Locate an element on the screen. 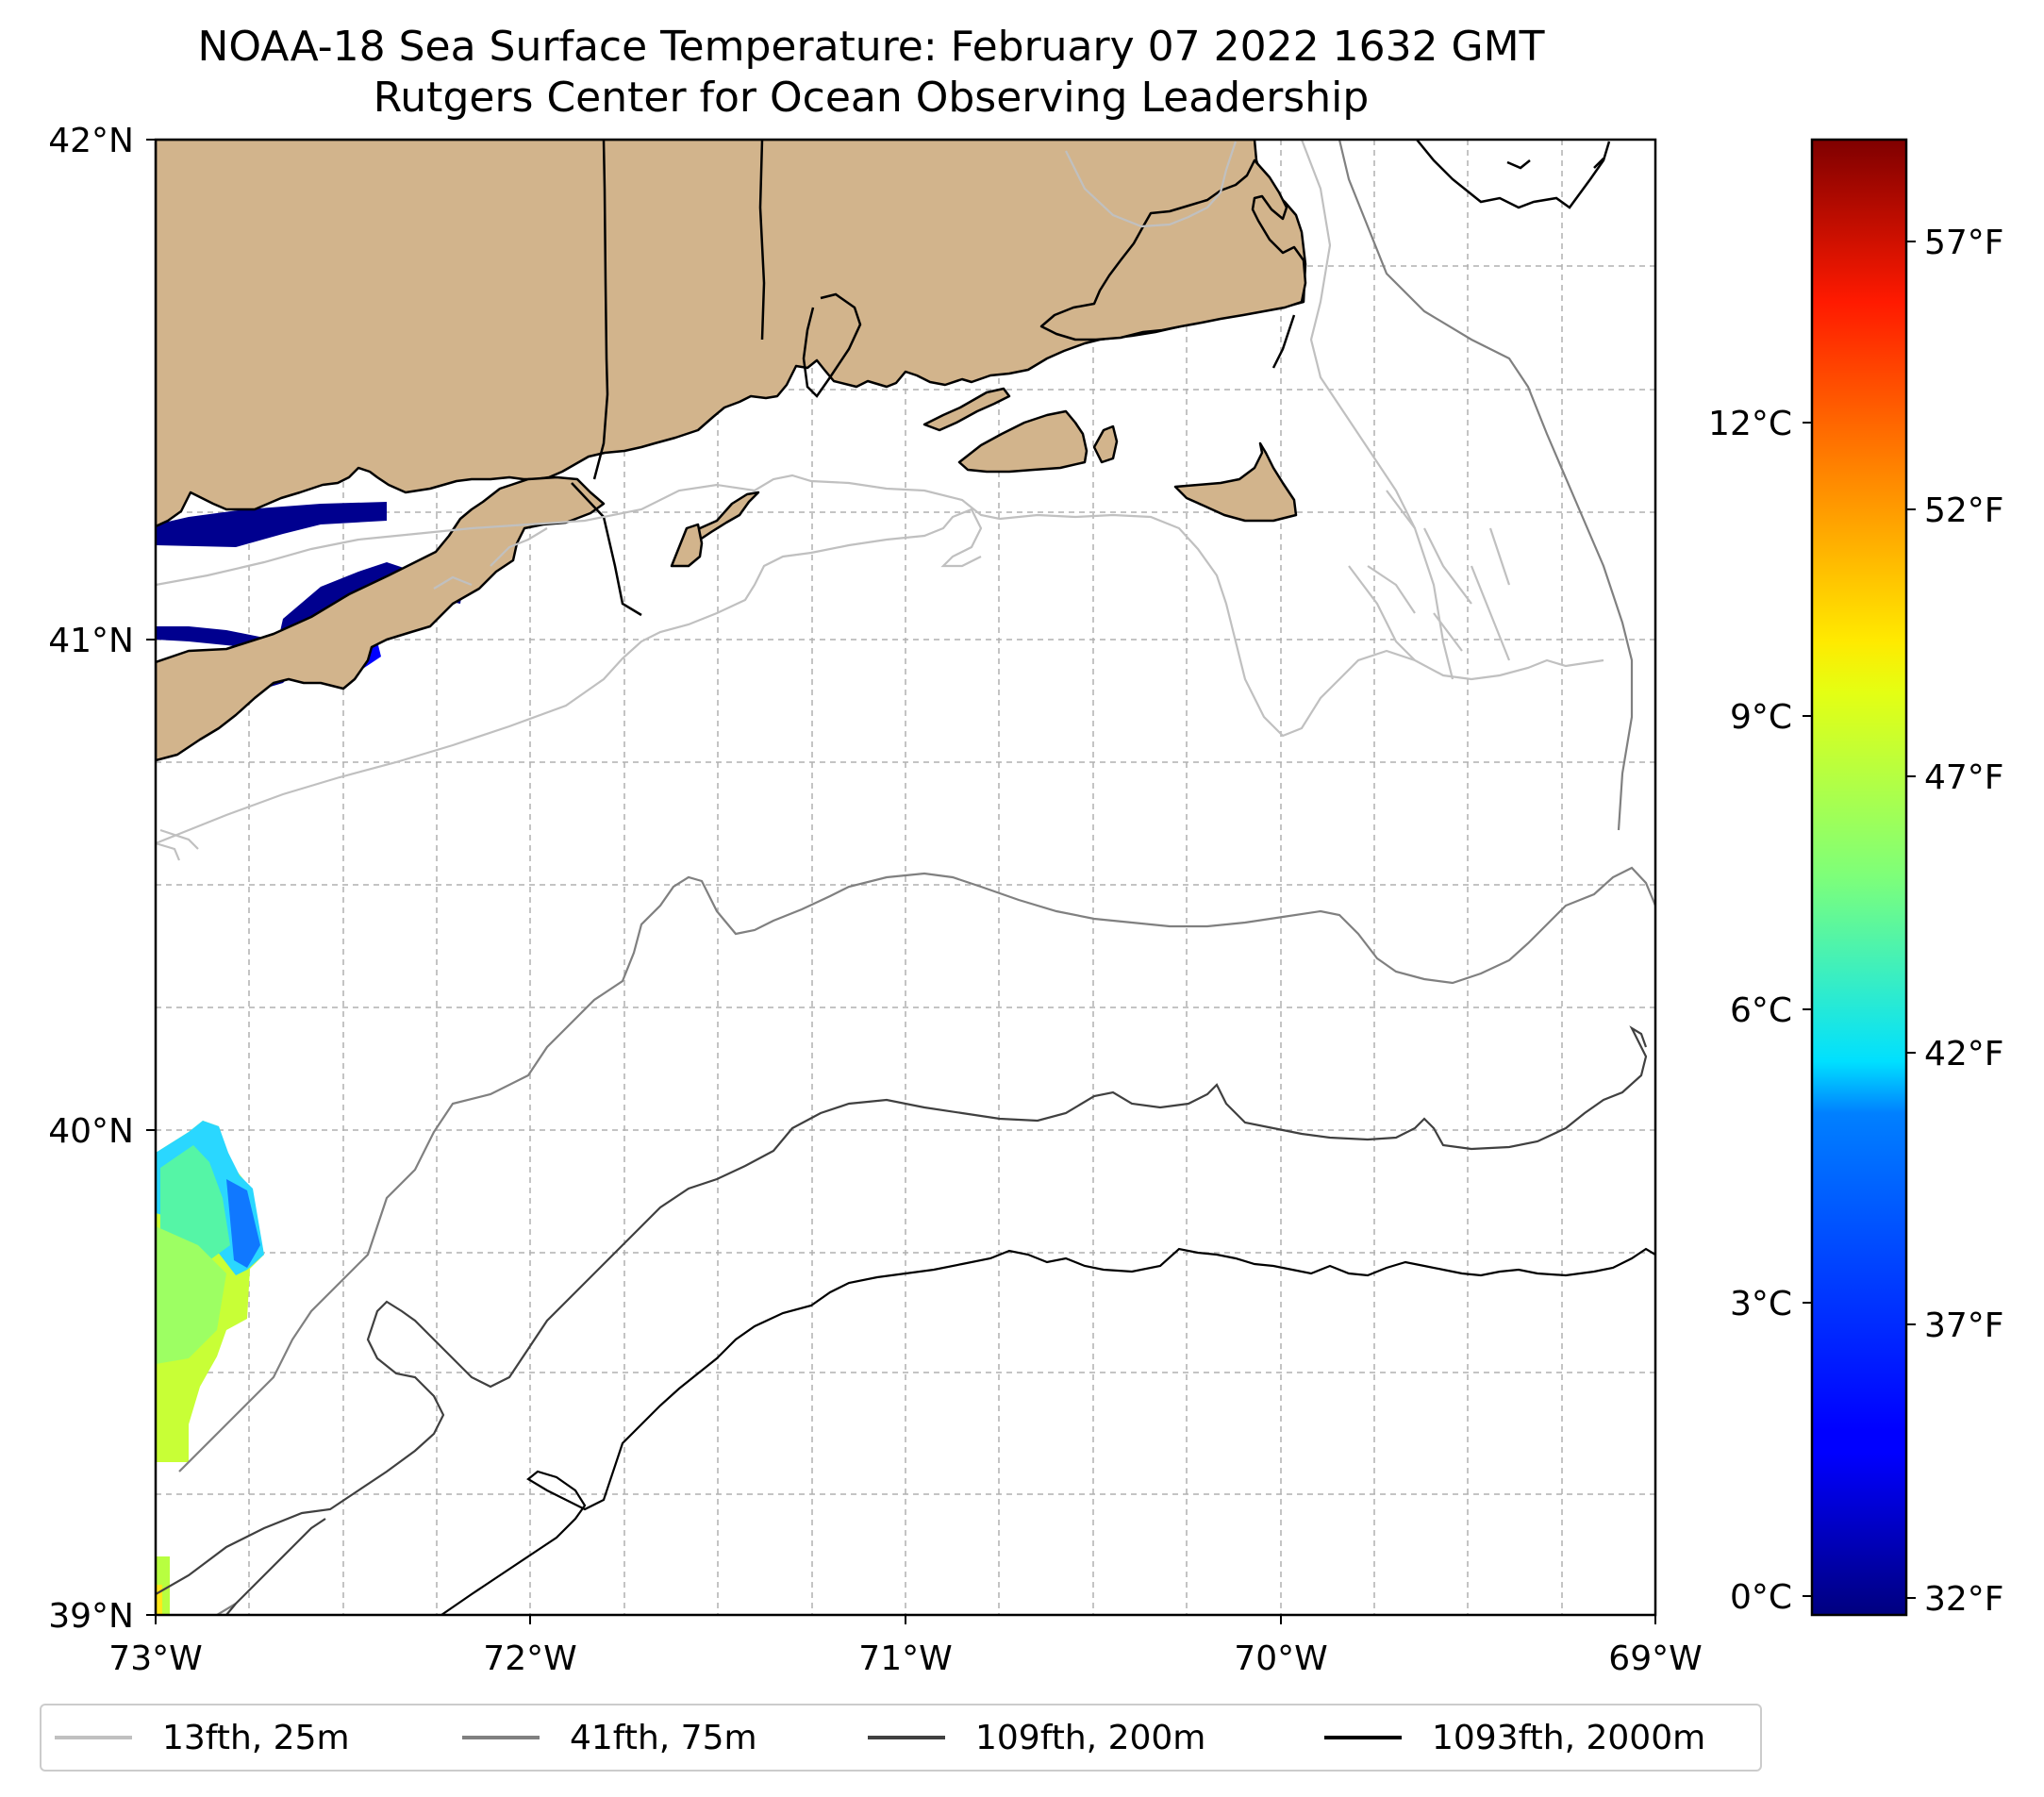  isobath-2000m is located at coordinates (1048, 1431).